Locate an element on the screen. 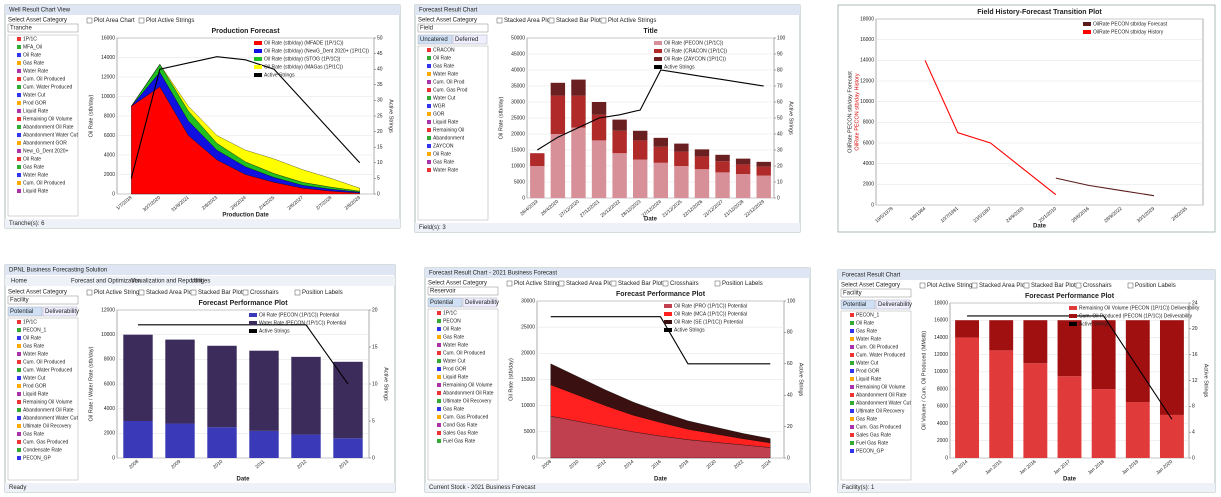 The height and width of the screenshot is (497, 1221). legend-label: Oil Rate (PECON (1P/1C)) is located at coordinates (694, 43).